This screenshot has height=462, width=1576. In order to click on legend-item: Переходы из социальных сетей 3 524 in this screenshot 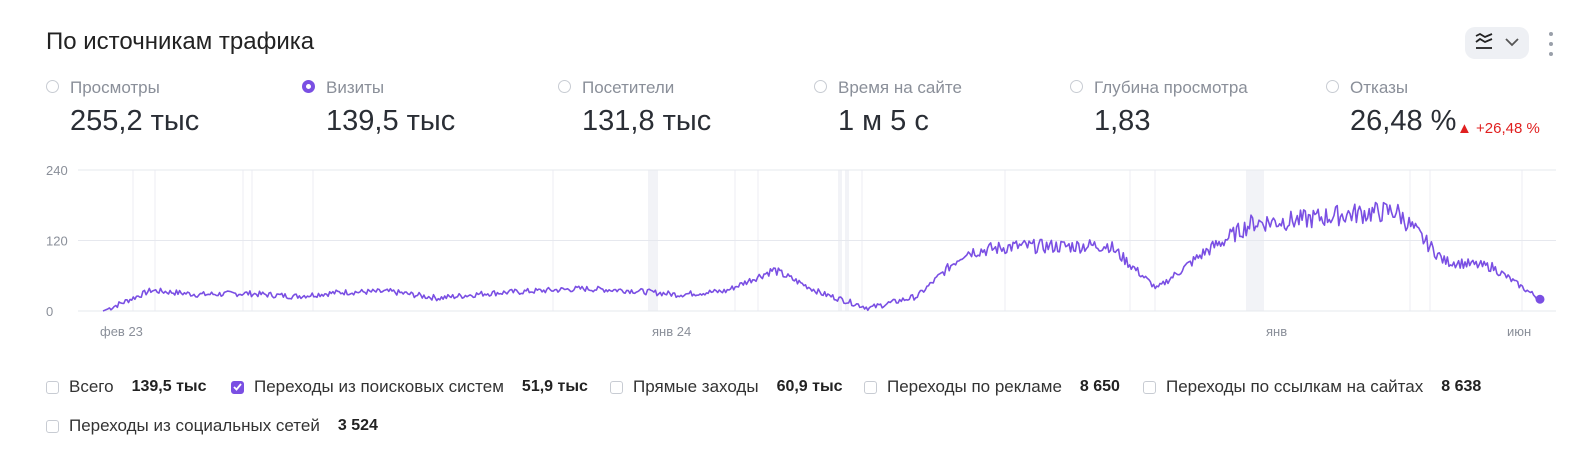, I will do `click(212, 426)`.